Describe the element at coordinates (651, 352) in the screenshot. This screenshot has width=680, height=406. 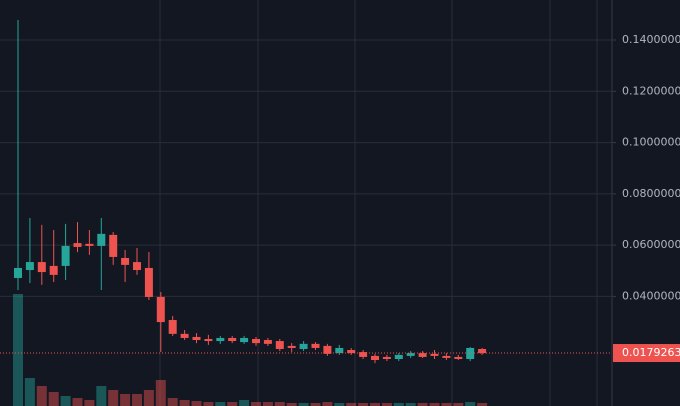
I see `last-price-label: 0.01792636` at that location.